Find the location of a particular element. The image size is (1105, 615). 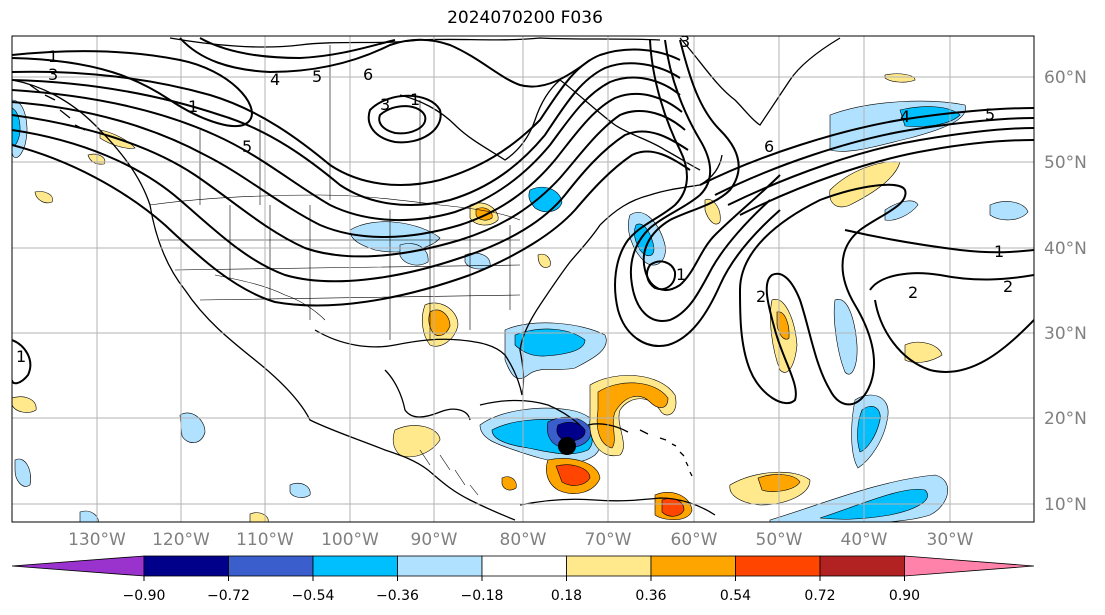

anomaly-neg-small2 is located at coordinates (1009, 211).